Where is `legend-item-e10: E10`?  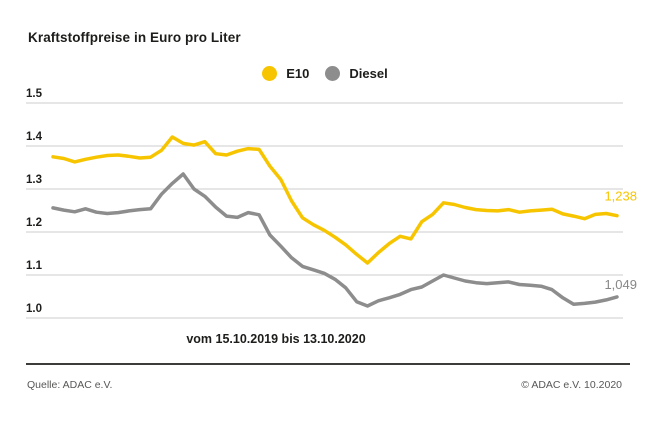 legend-item-e10: E10 is located at coordinates (285, 73).